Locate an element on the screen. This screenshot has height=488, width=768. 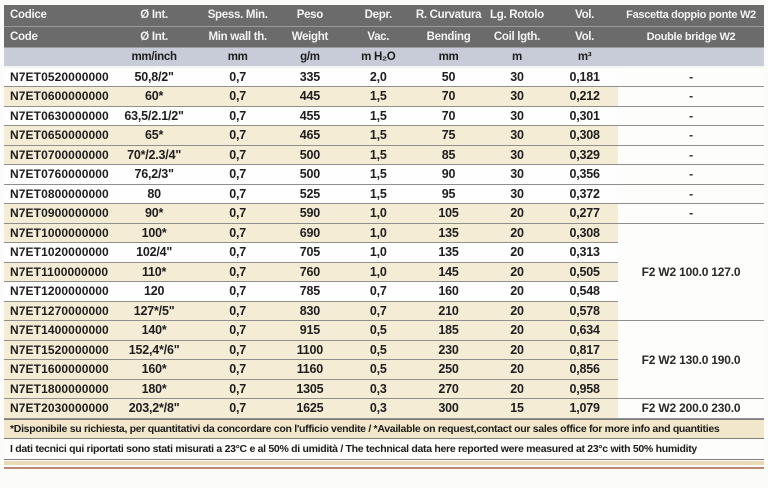
cell-vol: 0,356 is located at coordinates (585, 174).